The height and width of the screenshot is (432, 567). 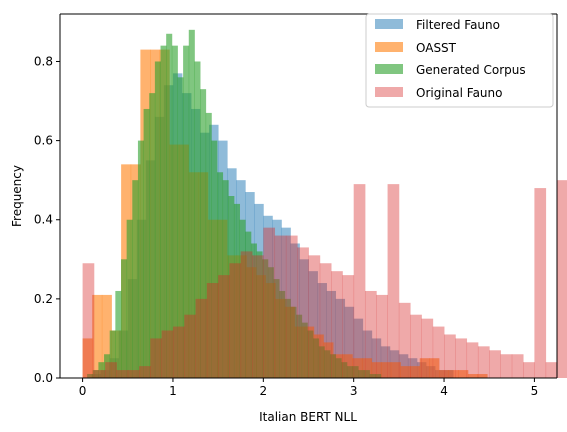 What do you see at coordinates (308, 388) in the screenshot?
I see `x-ticks: 0 1 2 3 4 5` at bounding box center [308, 388].